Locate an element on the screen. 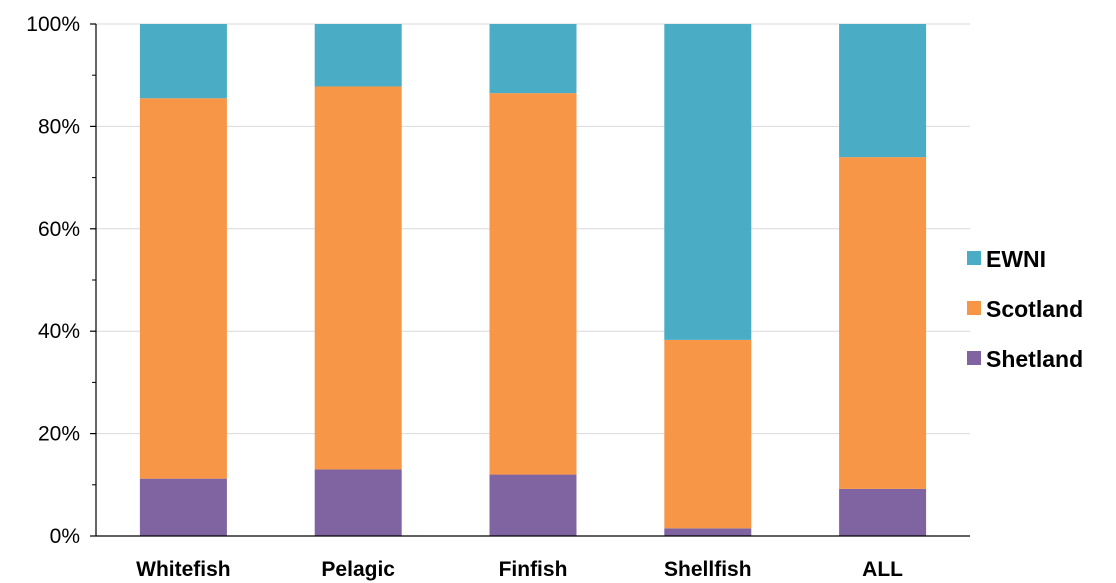 The image size is (1116, 583). y-tick-label: 100% is located at coordinates (53, 24).